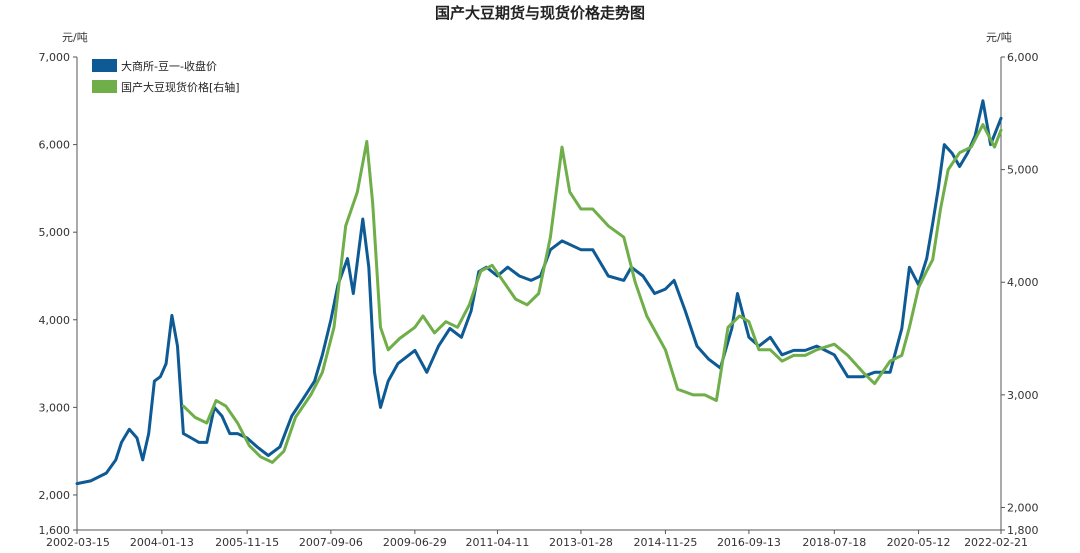 The image size is (1080, 553). What do you see at coordinates (1023, 282) in the screenshot?
I see `right-tick-label: 4,000` at bounding box center [1023, 282].